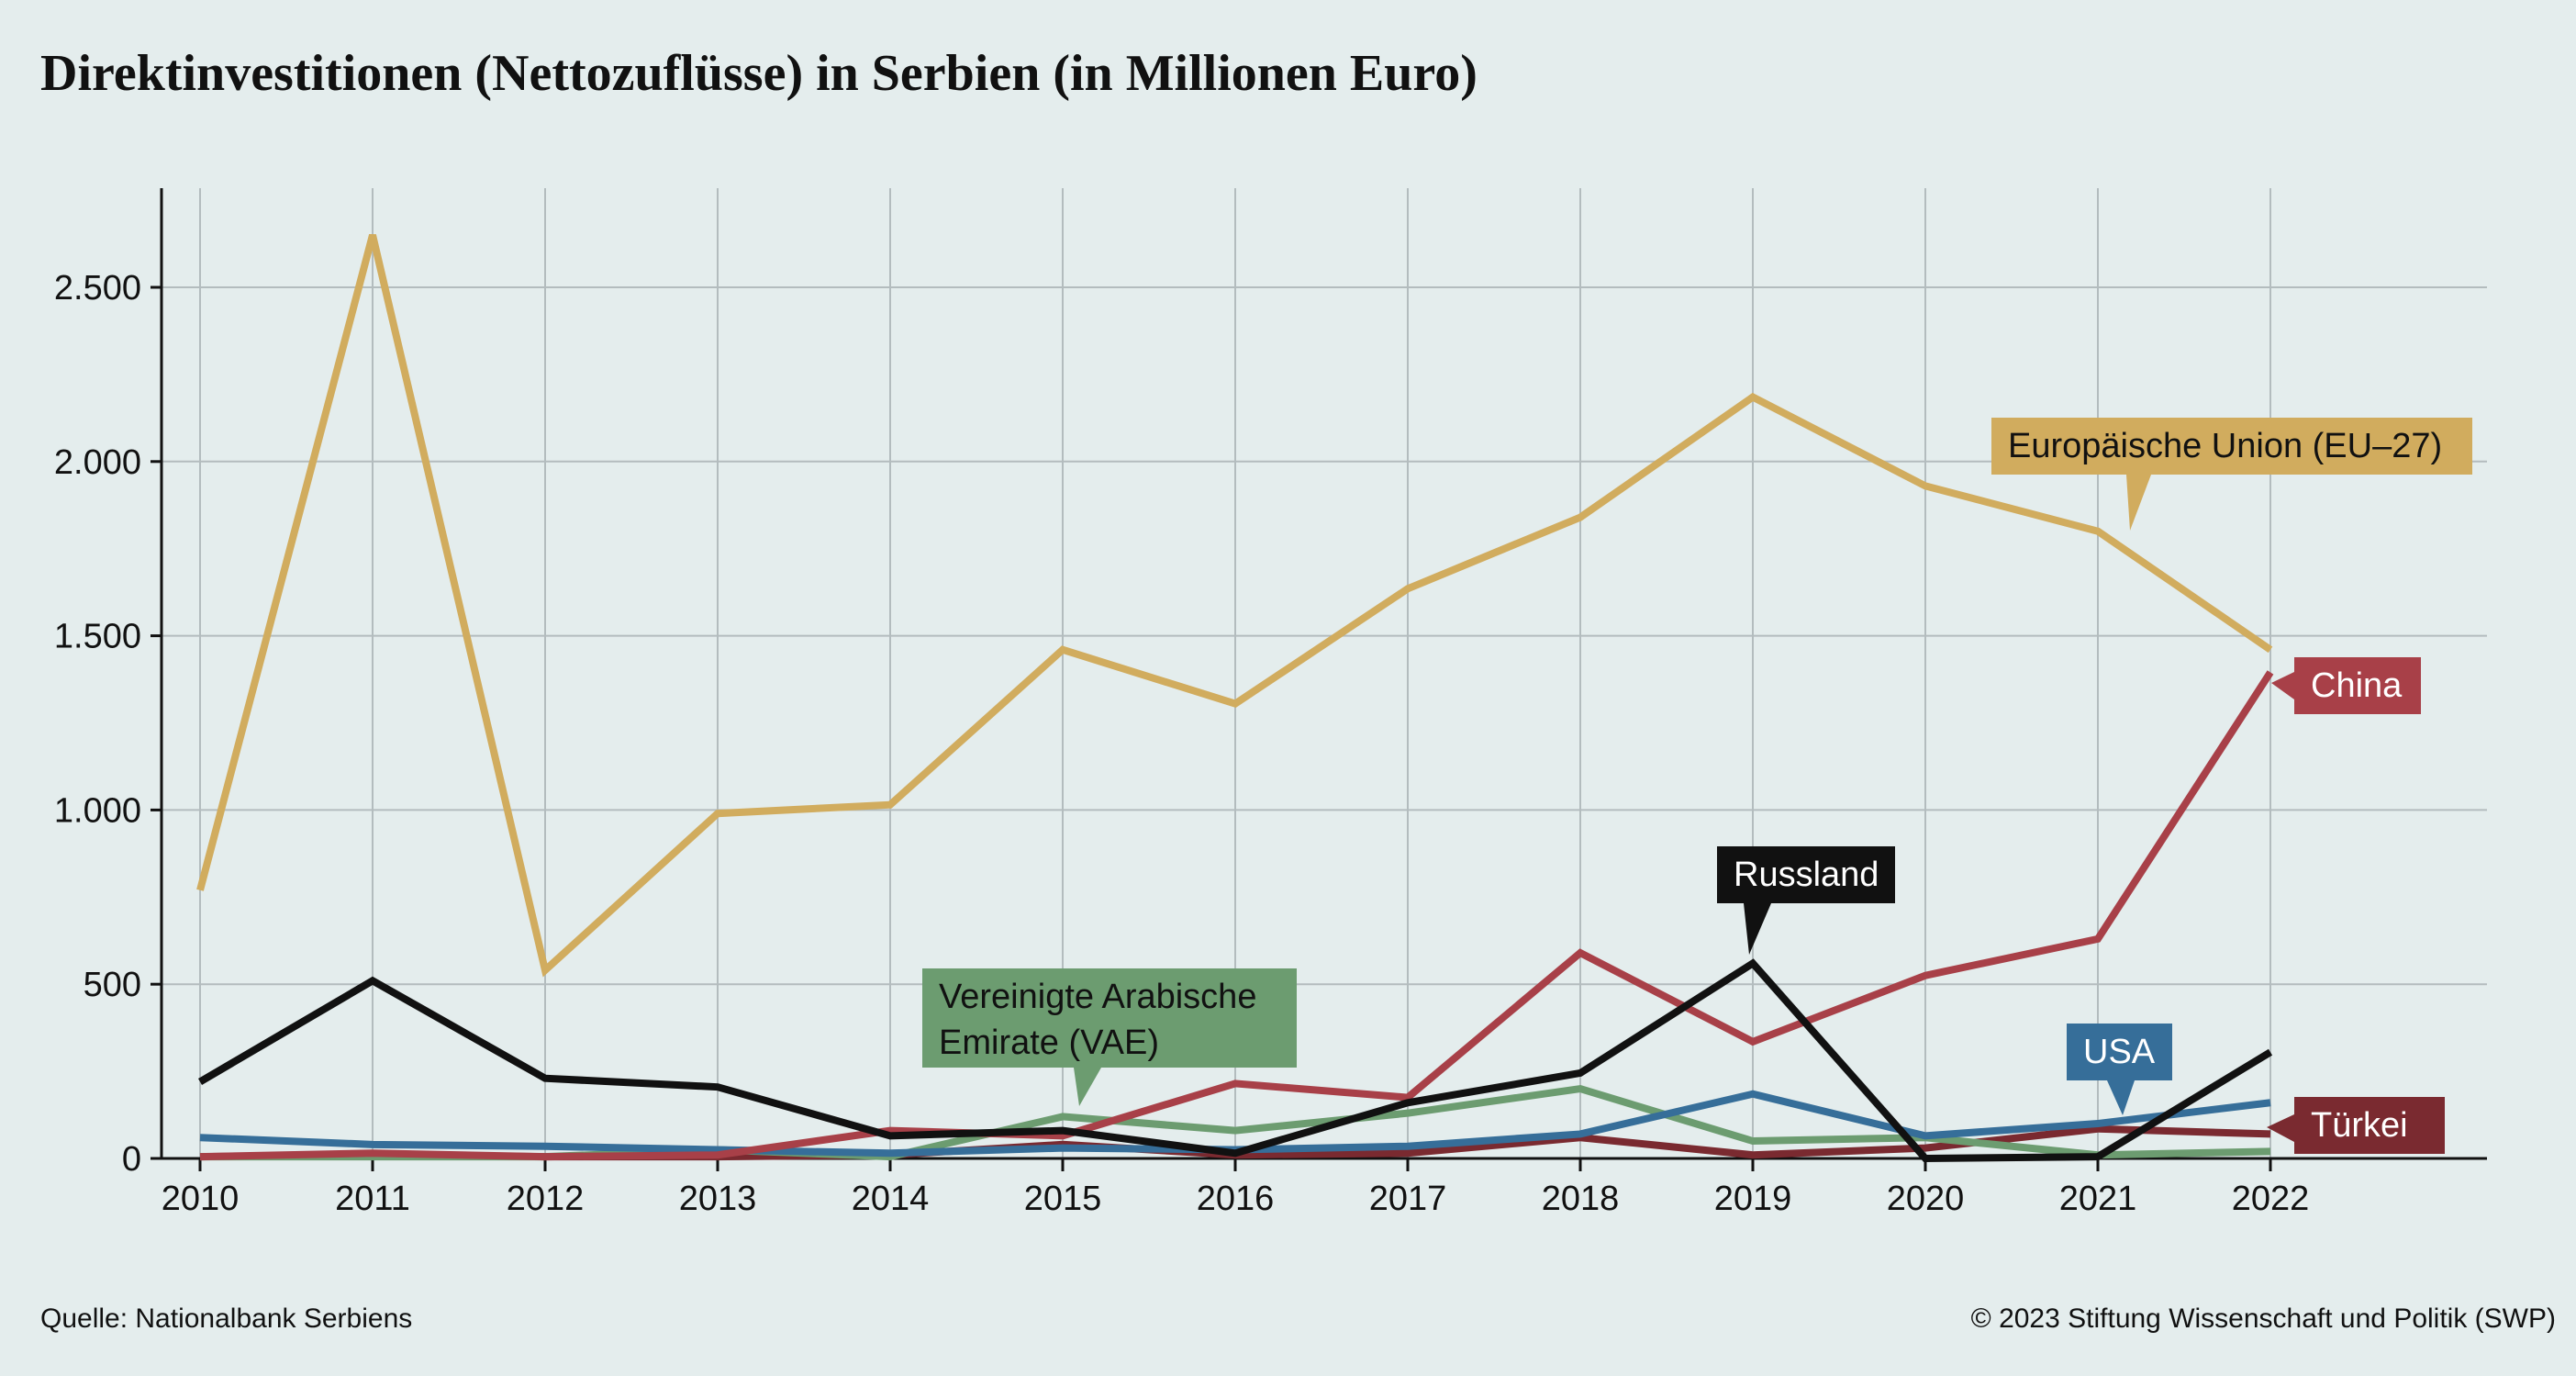 The height and width of the screenshot is (1376, 2576). What do you see at coordinates (97, 289) in the screenshot?
I see `y-tick-label: 2.500` at bounding box center [97, 289].